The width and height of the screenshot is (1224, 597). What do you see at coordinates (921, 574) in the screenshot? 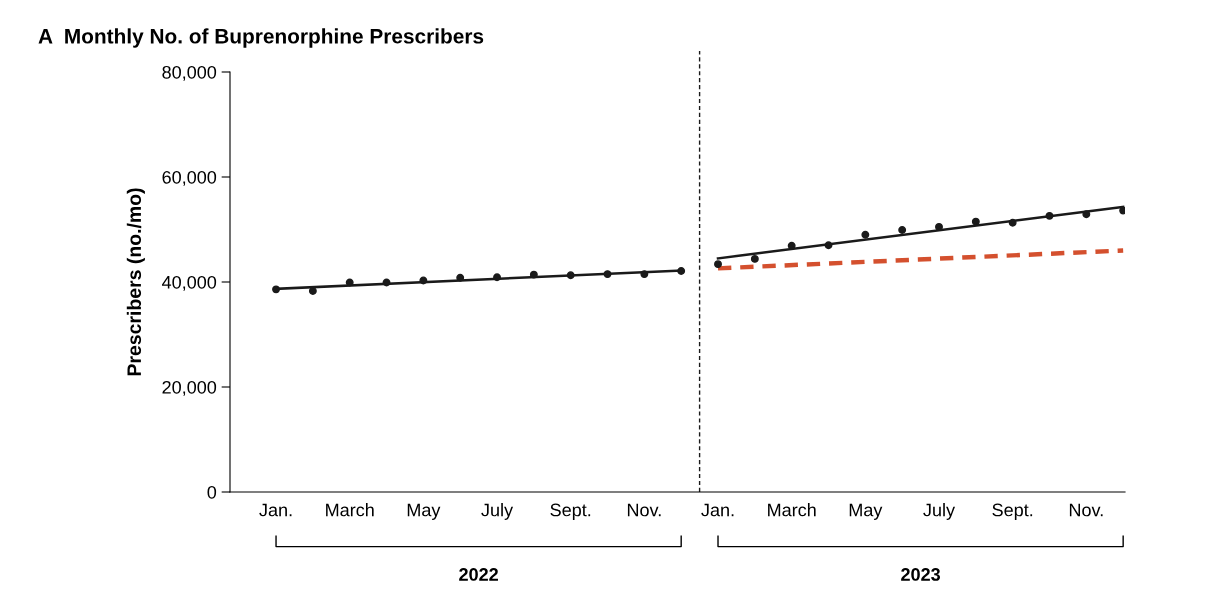
I see `text: 2023` at bounding box center [921, 574].